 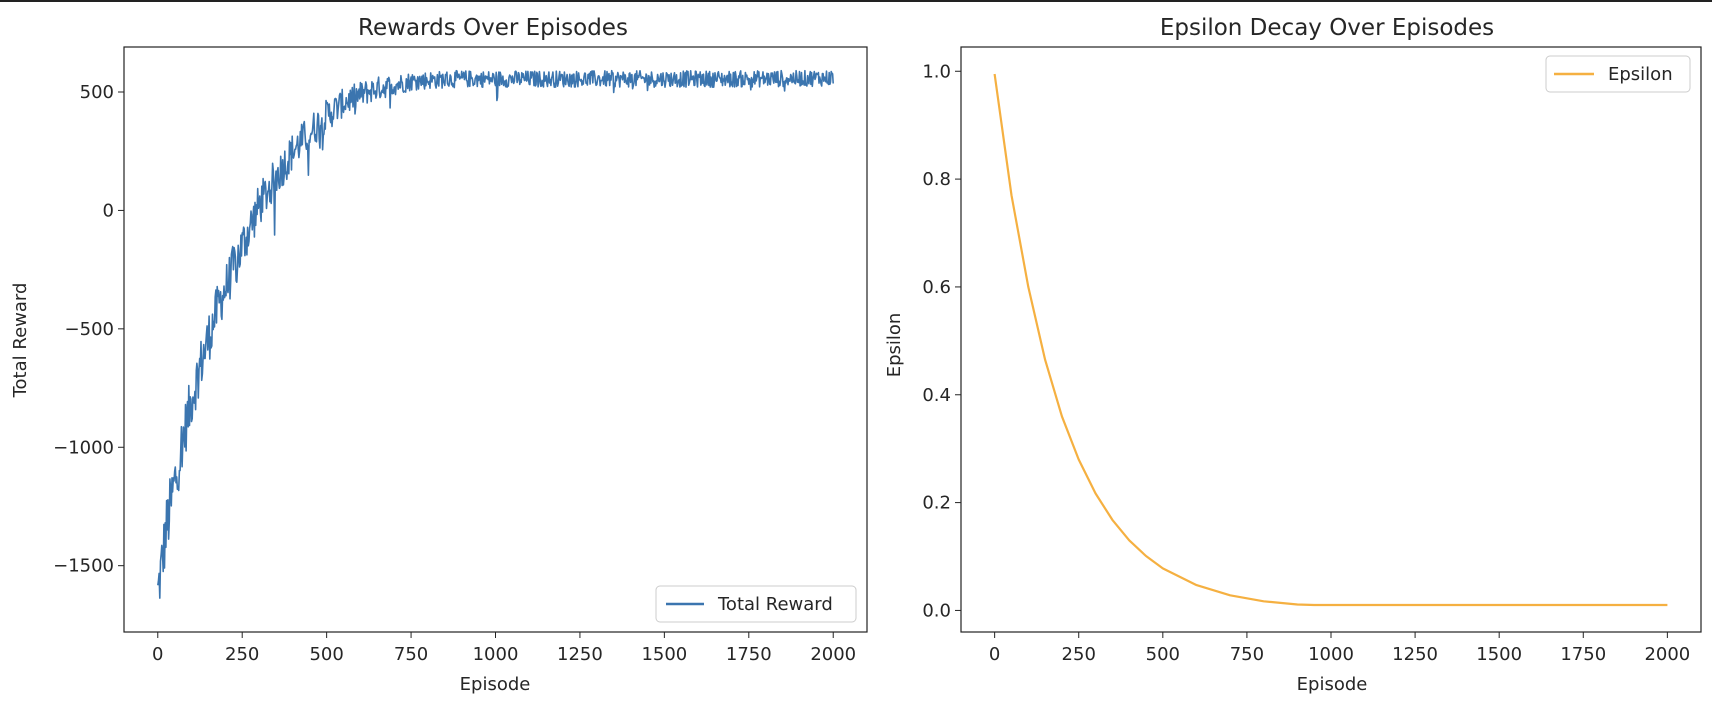 I want to click on chart-title: Epsilon Decay Over Episodes, so click(x=1327, y=28).